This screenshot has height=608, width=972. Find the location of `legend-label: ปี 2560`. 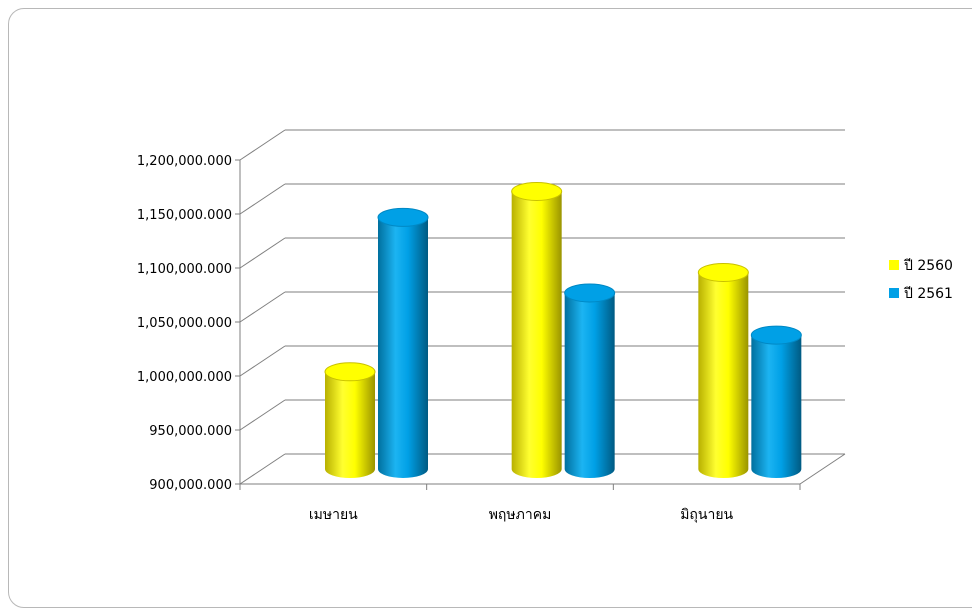

legend-label: ปี 2560 is located at coordinates (928, 266).